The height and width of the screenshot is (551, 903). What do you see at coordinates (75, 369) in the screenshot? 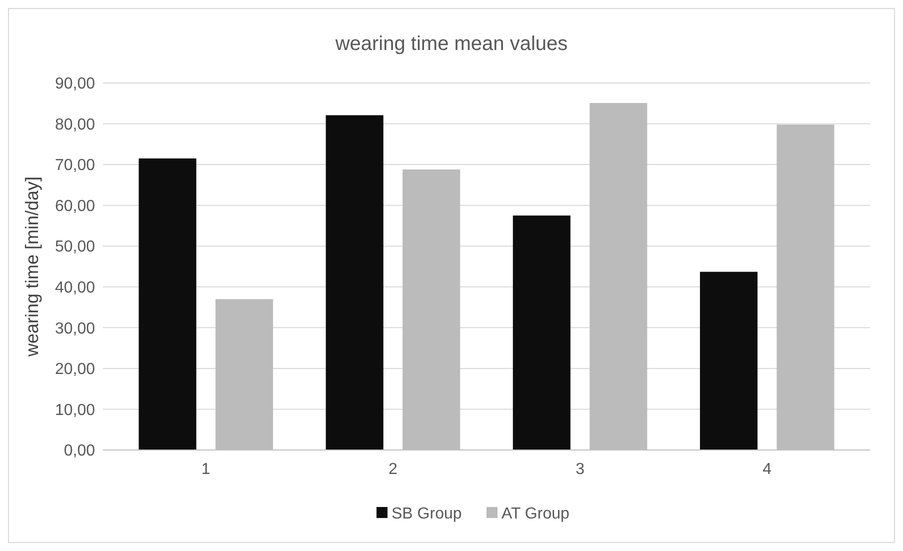
I see `y-tick-label: 20,00` at bounding box center [75, 369].